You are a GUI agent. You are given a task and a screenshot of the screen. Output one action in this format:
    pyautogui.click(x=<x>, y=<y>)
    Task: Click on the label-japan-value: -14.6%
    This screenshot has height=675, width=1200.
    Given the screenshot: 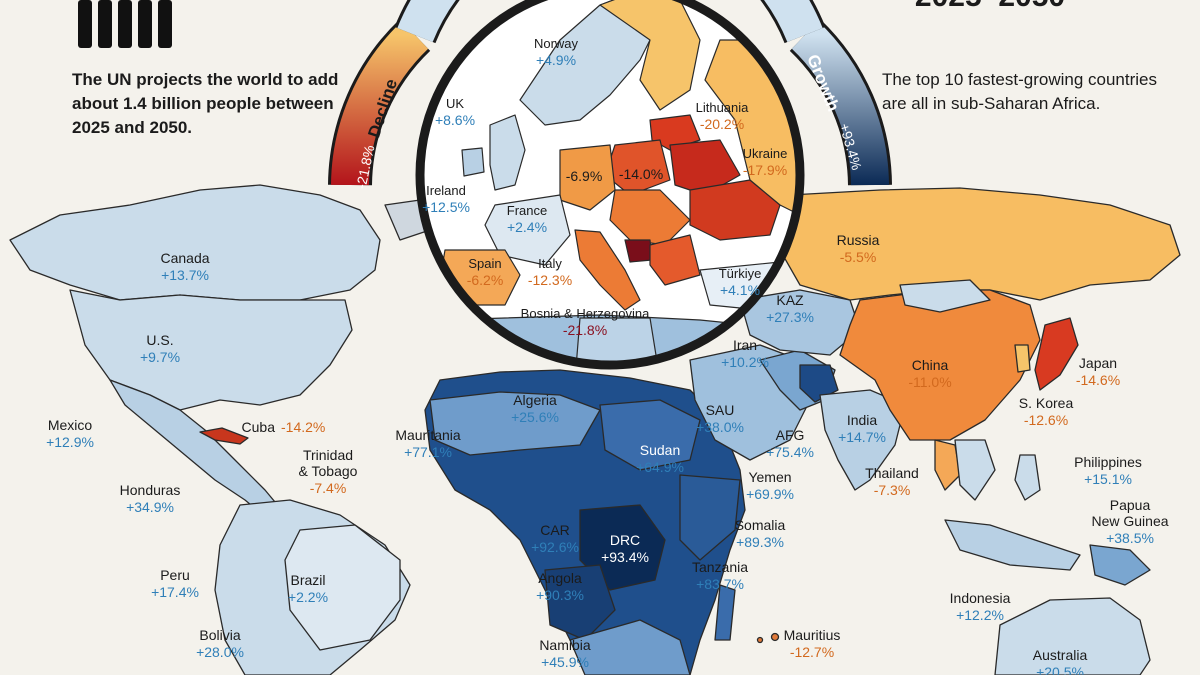 What is the action you would take?
    pyautogui.click(x=1098, y=380)
    